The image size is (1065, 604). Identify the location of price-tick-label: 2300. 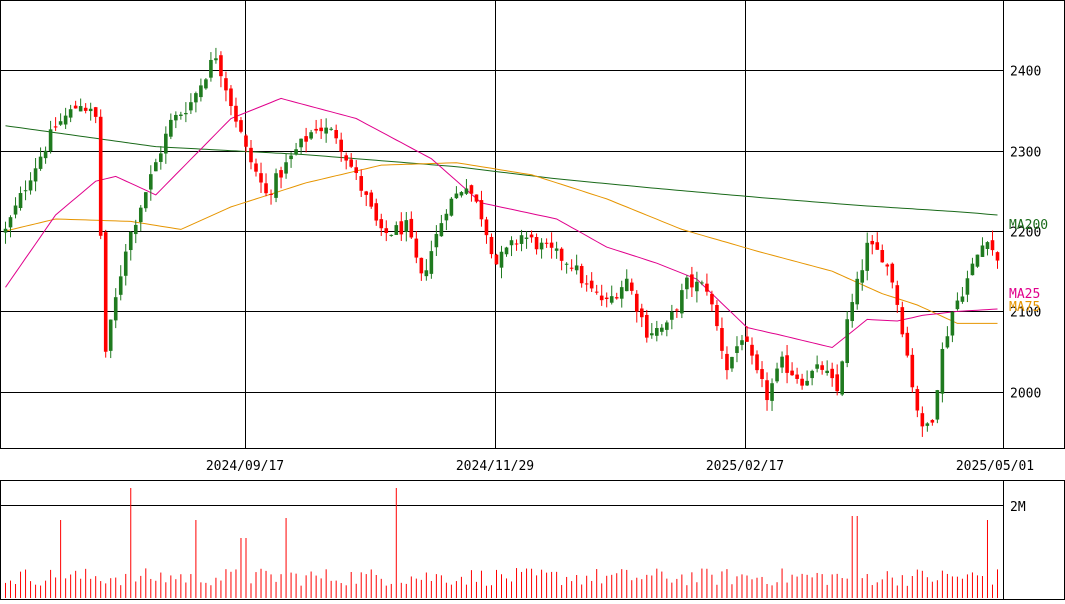
(1025, 153).